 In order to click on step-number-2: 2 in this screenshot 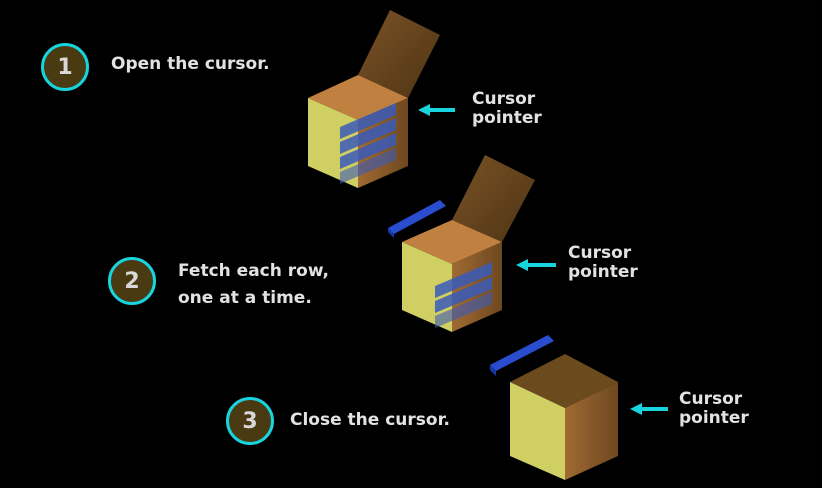, I will do `click(132, 281)`.